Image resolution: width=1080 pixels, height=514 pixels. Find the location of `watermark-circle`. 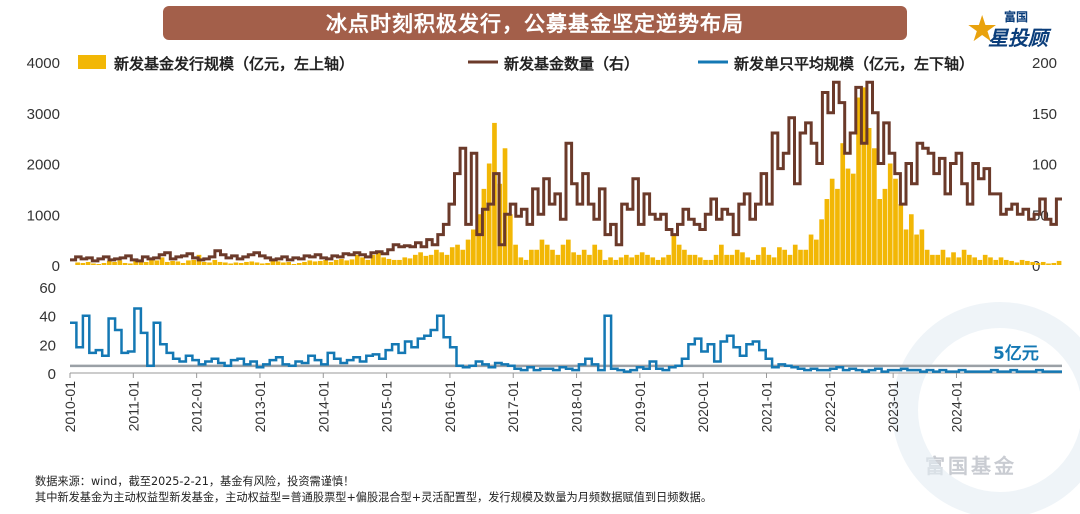

watermark-circle is located at coordinates (986, 408).